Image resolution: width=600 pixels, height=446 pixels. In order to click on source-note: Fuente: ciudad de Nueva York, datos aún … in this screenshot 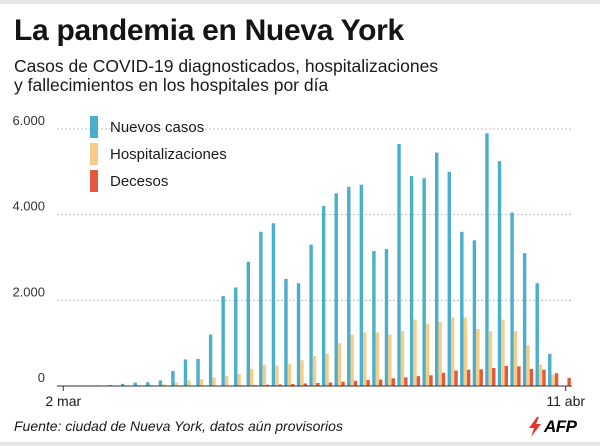, I will do `click(178, 426)`.